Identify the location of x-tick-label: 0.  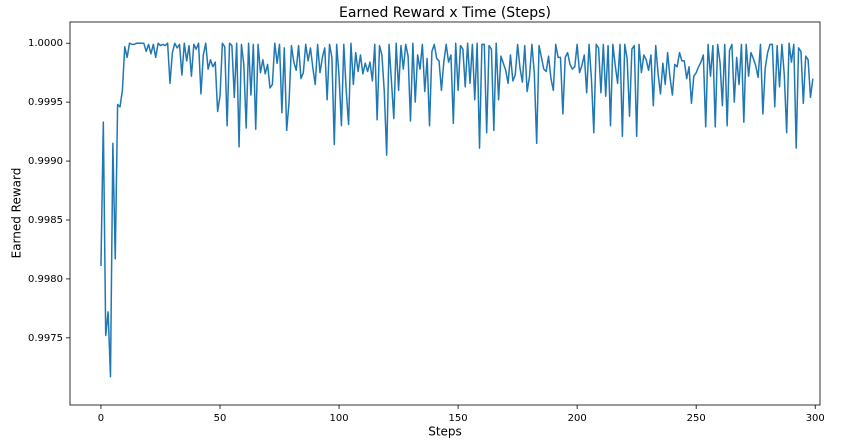
(101, 418).